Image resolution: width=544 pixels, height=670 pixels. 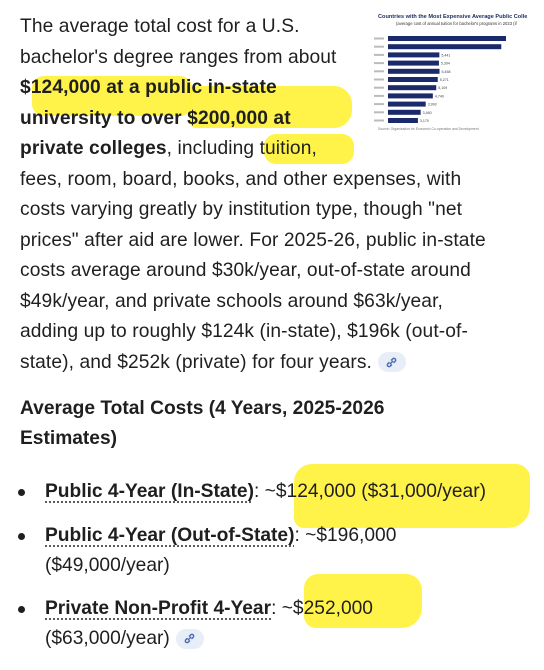 What do you see at coordinates (445, 64) in the screenshot?
I see `bar-value-label: 5,394` at bounding box center [445, 64].